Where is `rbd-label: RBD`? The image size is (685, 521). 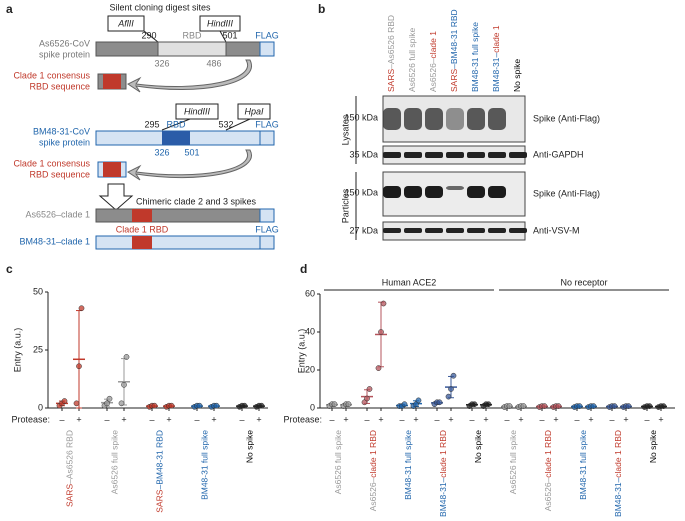
rbd-label: RBD is located at coordinates (176, 124).